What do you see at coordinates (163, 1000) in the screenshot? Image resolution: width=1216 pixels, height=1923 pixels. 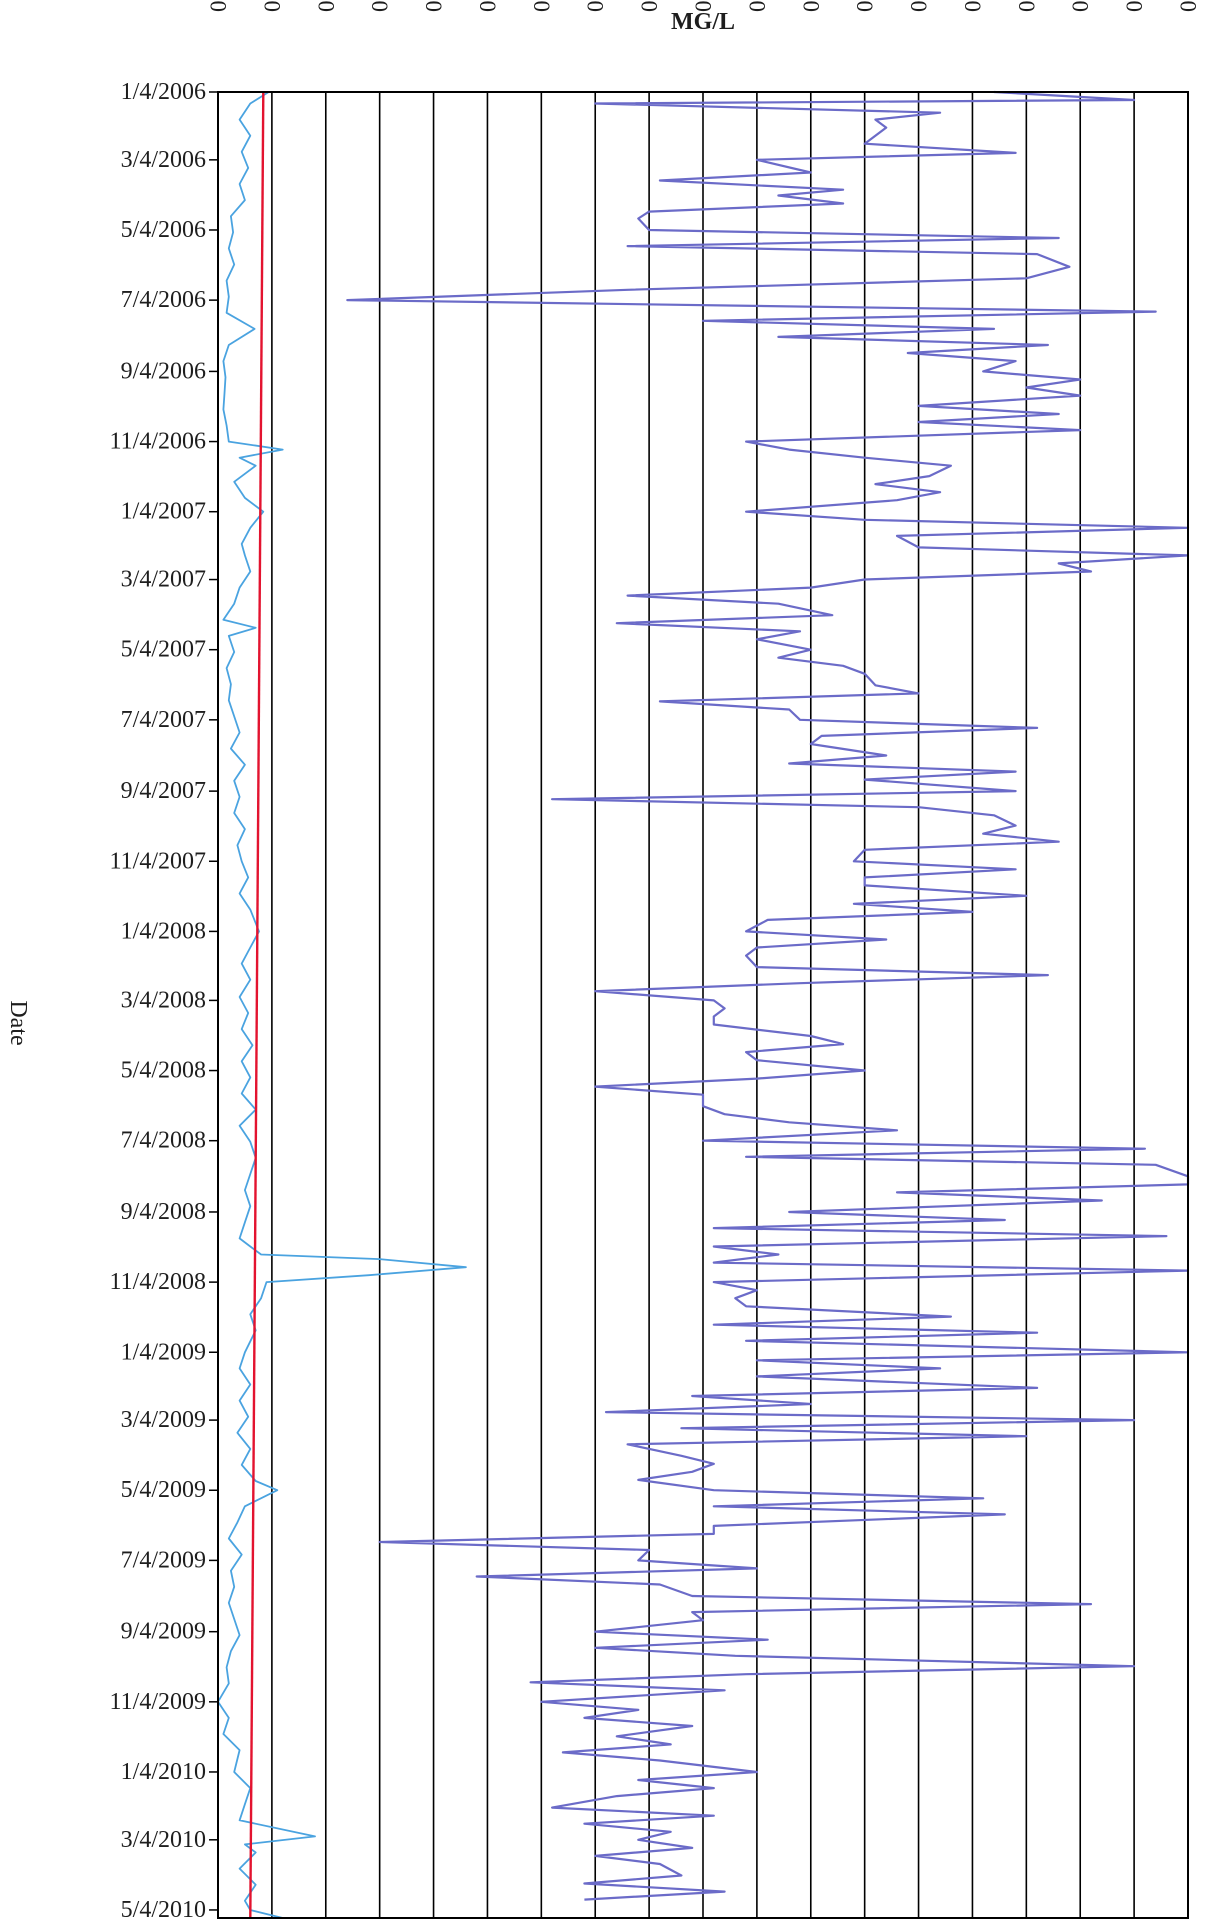 I see `date-tick-label: 3/4/2008` at bounding box center [163, 1000].